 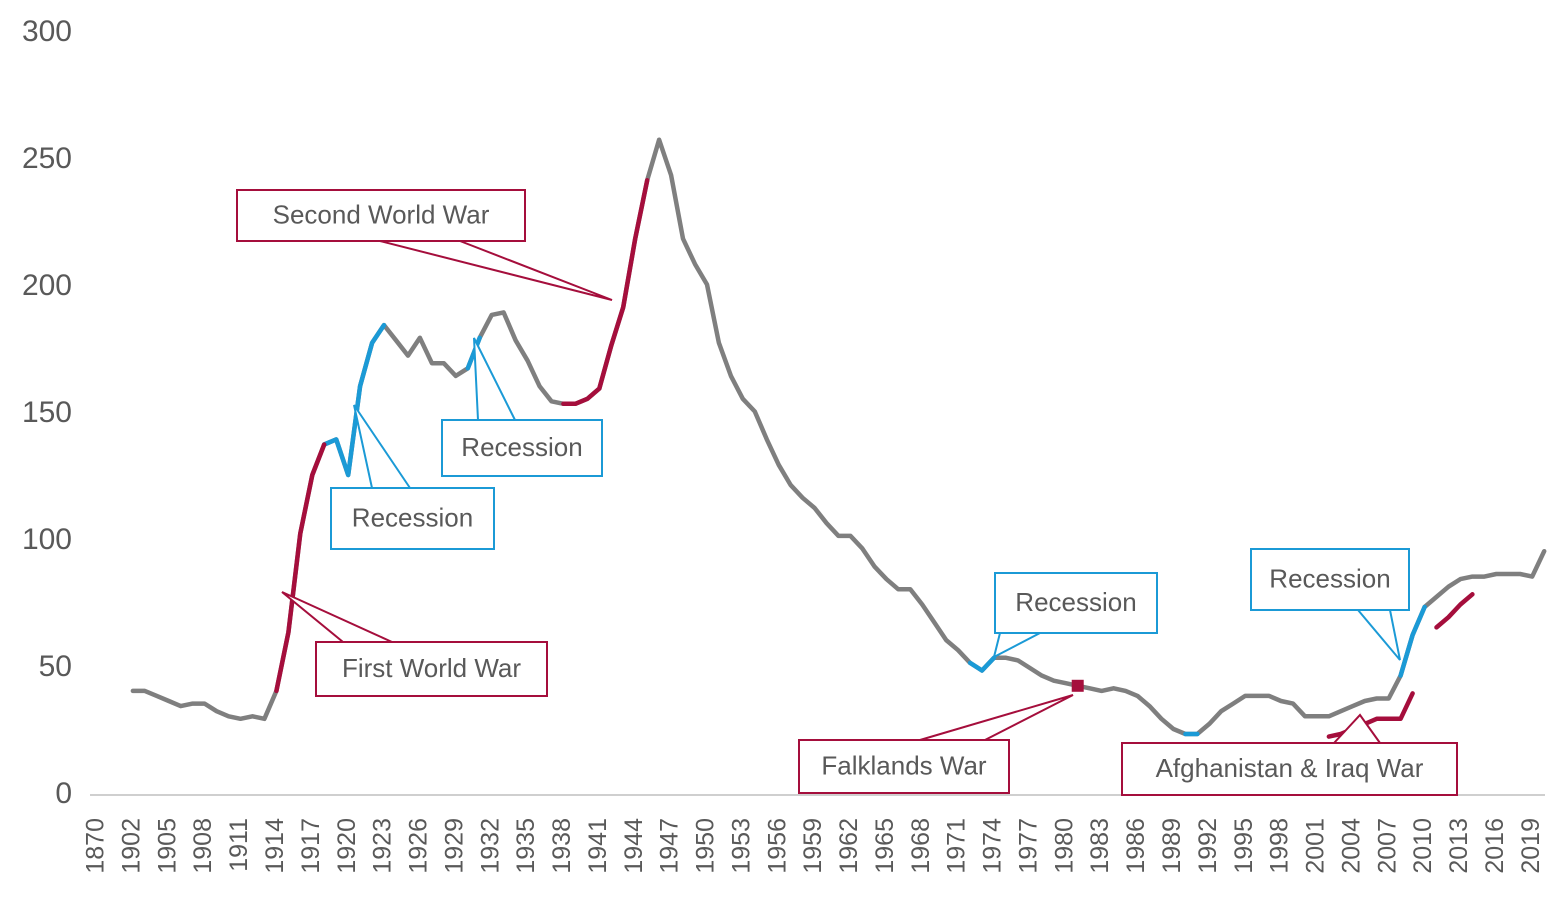 What do you see at coordinates (1064, 846) in the screenshot?
I see `x-tick-label: 1980` at bounding box center [1064, 846].